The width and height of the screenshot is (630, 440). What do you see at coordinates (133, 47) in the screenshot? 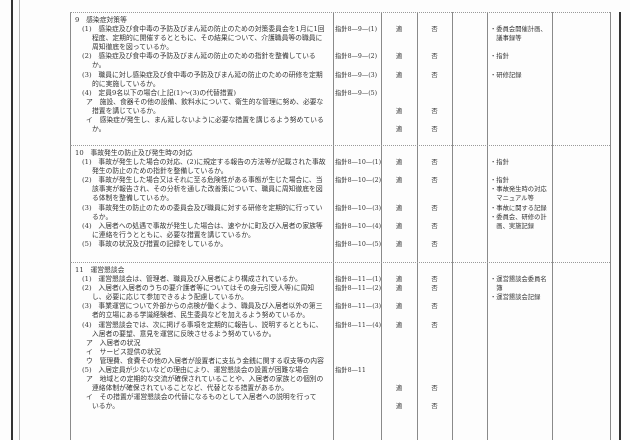
I see `item-text-line: 周知徹底を図っているか。` at bounding box center [133, 47].